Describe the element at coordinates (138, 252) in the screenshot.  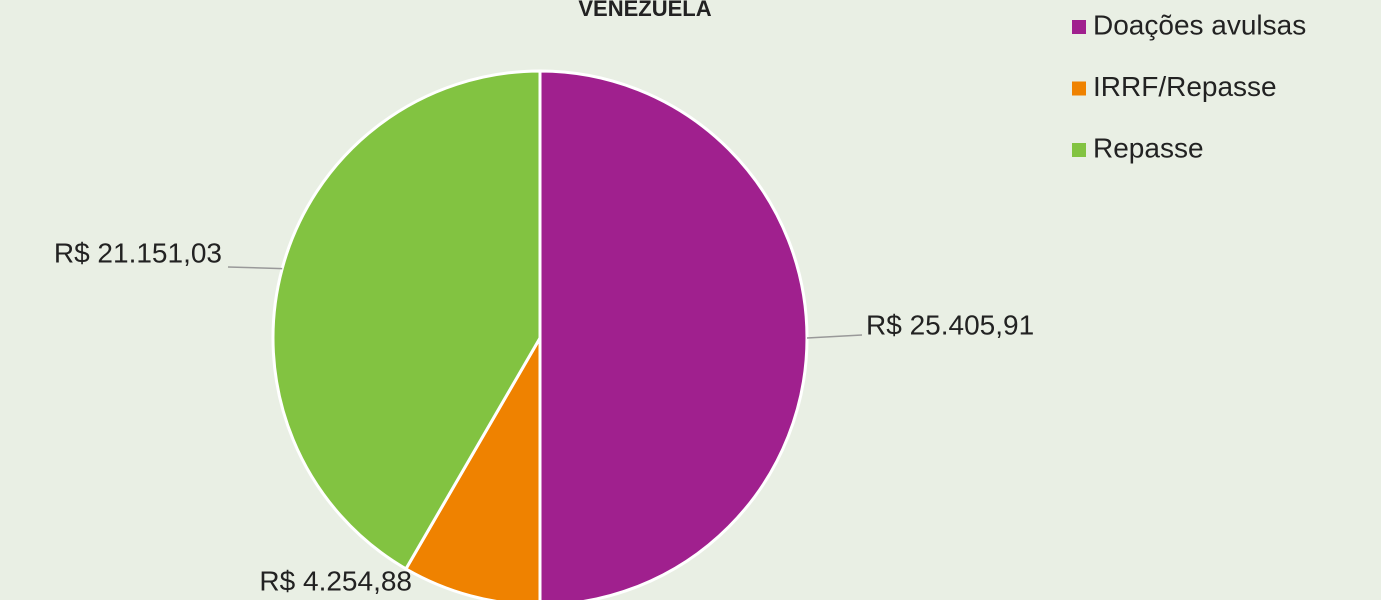
I see `data-label: R$ 21.151,03` at that location.